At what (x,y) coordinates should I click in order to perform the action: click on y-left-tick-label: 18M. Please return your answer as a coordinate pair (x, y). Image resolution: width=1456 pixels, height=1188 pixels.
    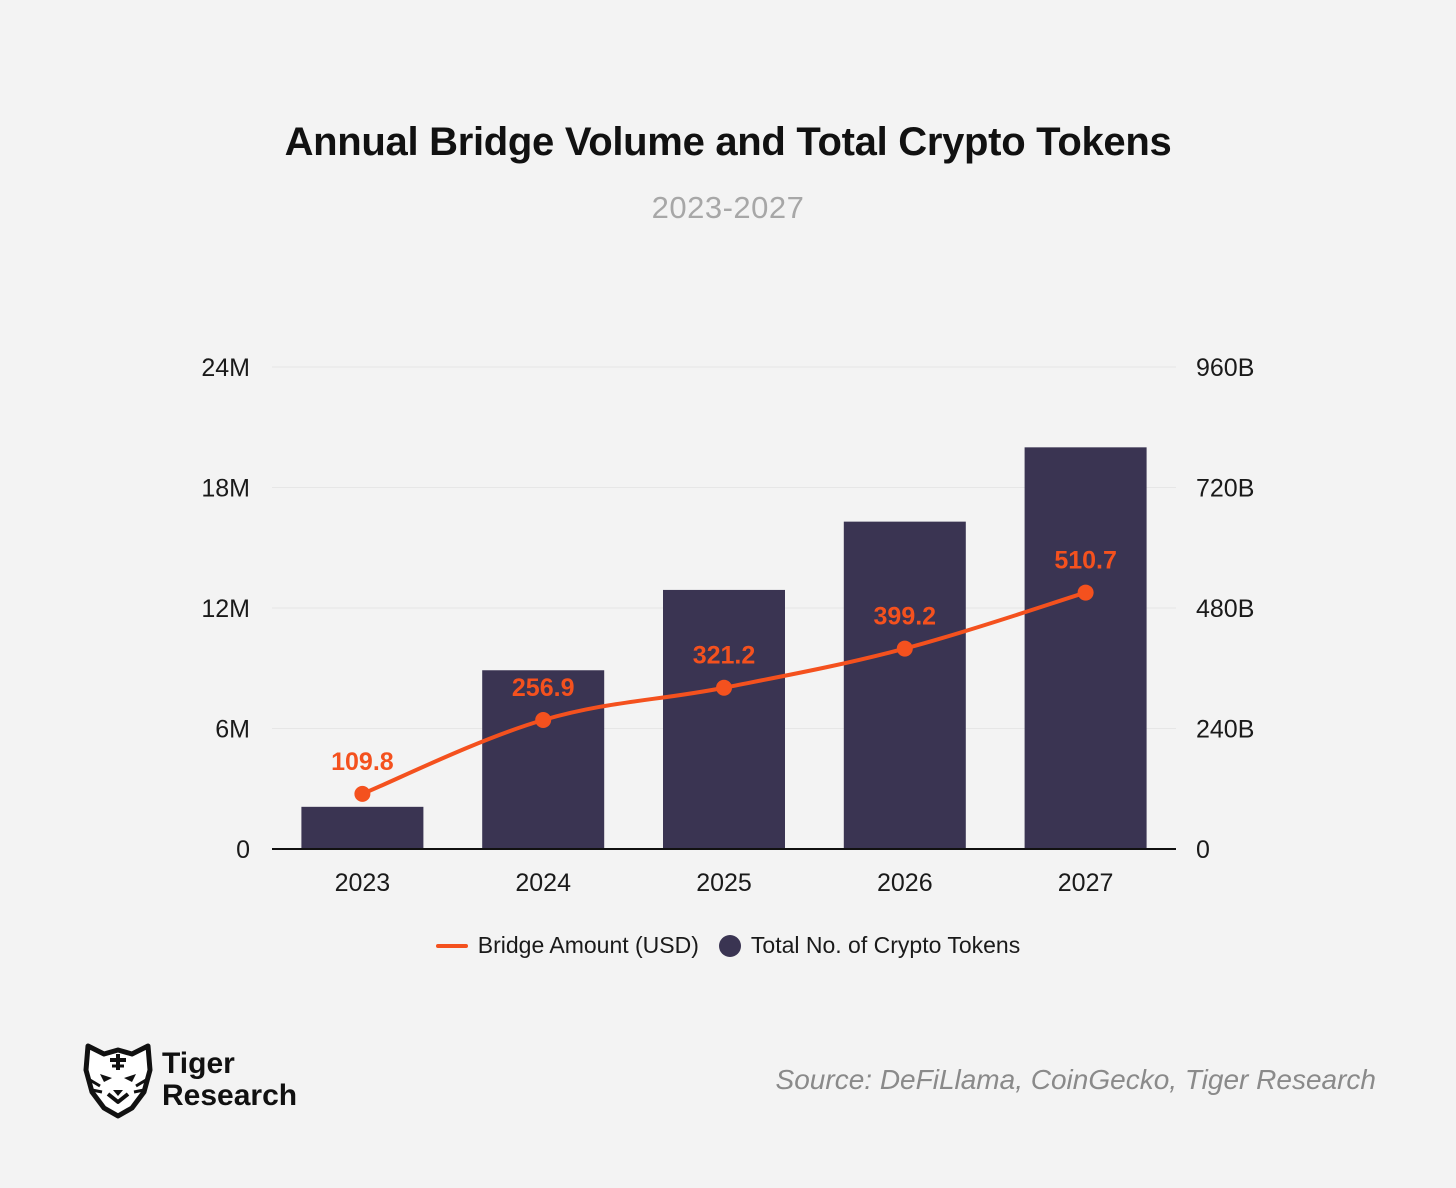
    Looking at the image, I should click on (225, 489).